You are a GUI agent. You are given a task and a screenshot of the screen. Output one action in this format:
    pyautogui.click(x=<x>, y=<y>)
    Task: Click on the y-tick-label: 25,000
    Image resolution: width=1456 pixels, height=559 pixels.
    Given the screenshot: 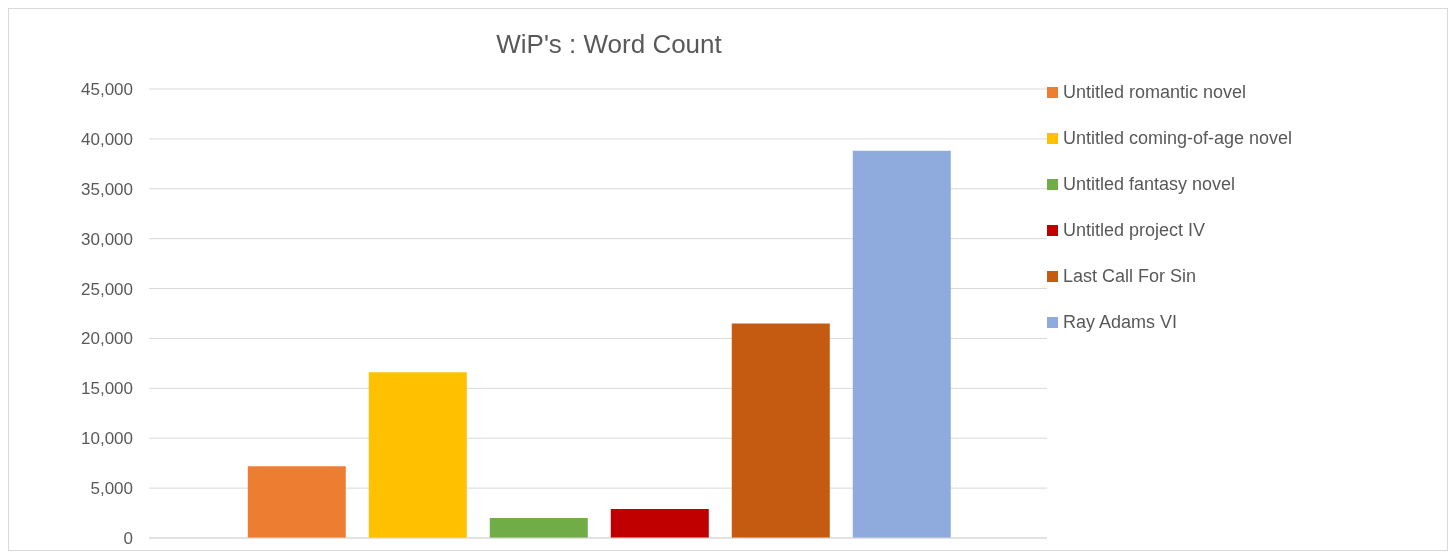 What is the action you would take?
    pyautogui.click(x=107, y=289)
    